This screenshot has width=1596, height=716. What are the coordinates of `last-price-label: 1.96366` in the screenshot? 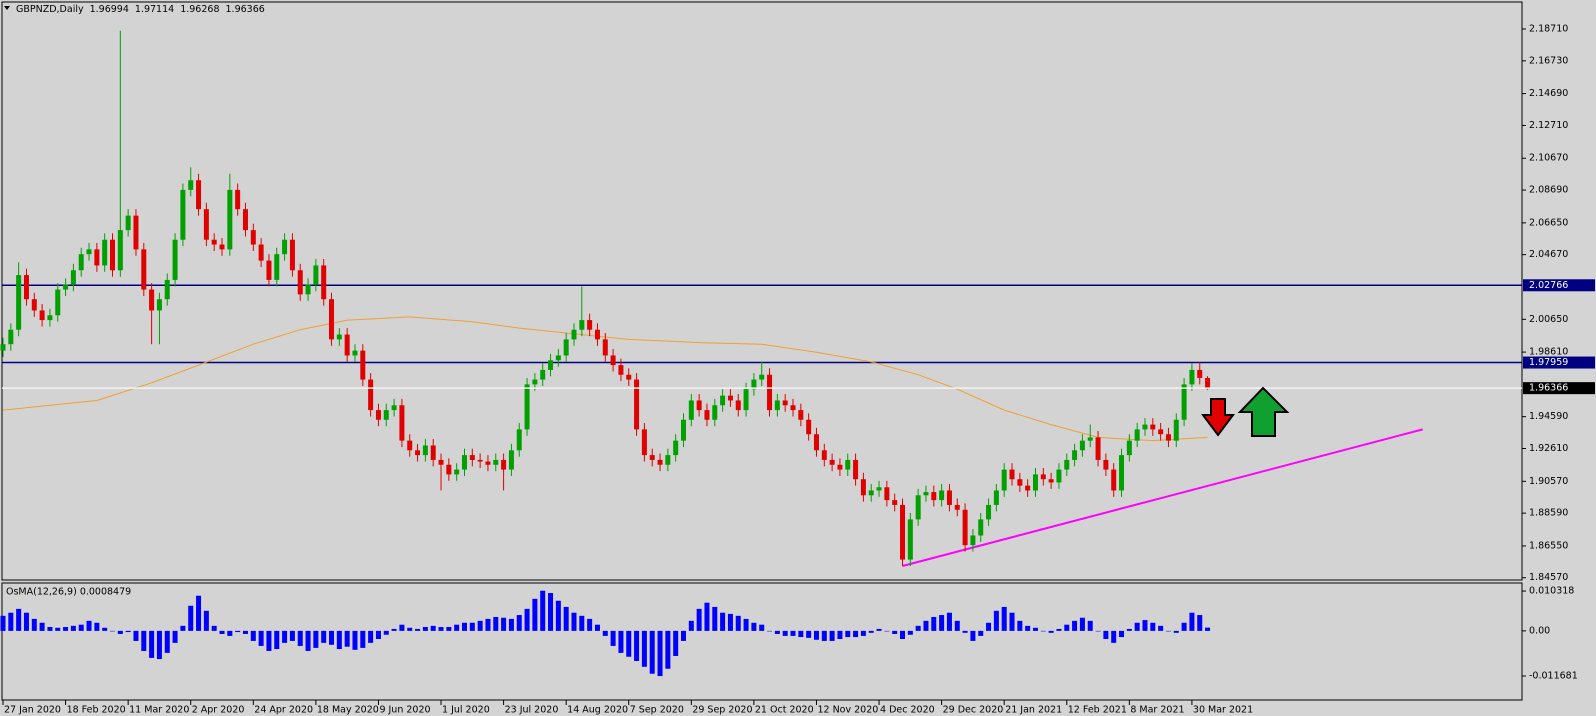 It's located at (1548, 388).